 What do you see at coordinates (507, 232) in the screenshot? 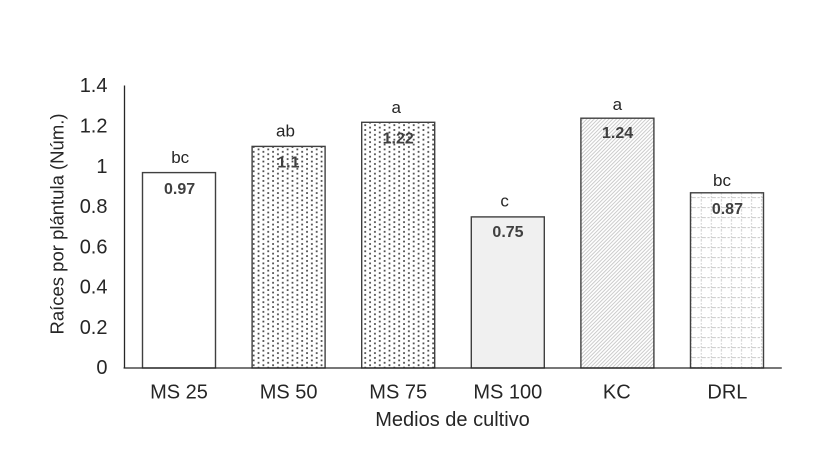
I see `svg-text: 0.75` at bounding box center [507, 232].